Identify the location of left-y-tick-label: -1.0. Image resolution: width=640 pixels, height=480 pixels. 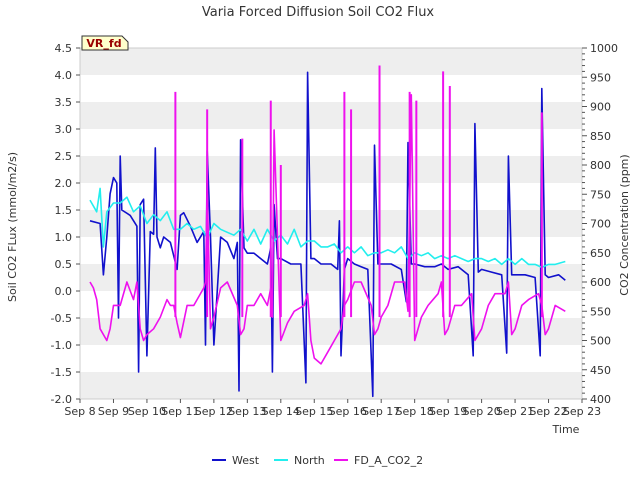
(61, 345).